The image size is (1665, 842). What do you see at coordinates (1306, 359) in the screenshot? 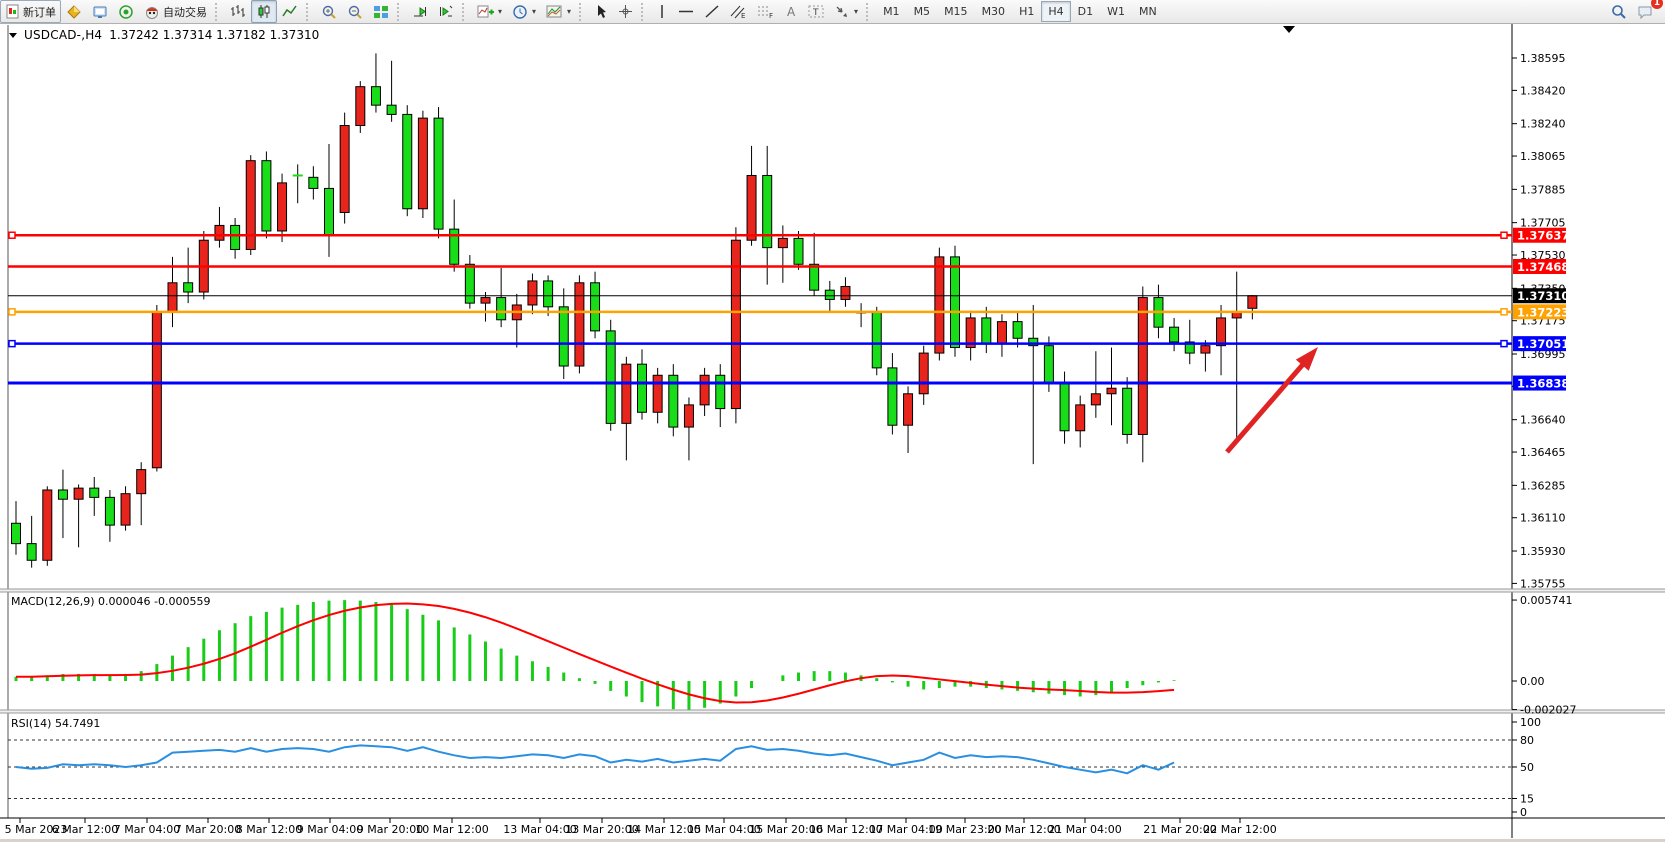
I see `trend-arrow-head` at bounding box center [1306, 359].